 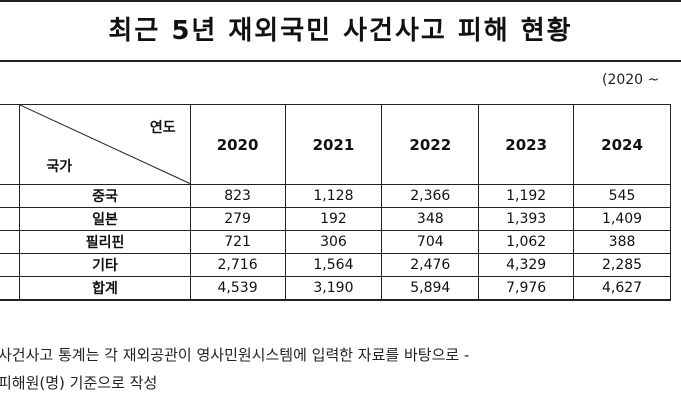 What do you see at coordinates (622, 265) in the screenshot?
I see `value-cell: 2,285` at bounding box center [622, 265].